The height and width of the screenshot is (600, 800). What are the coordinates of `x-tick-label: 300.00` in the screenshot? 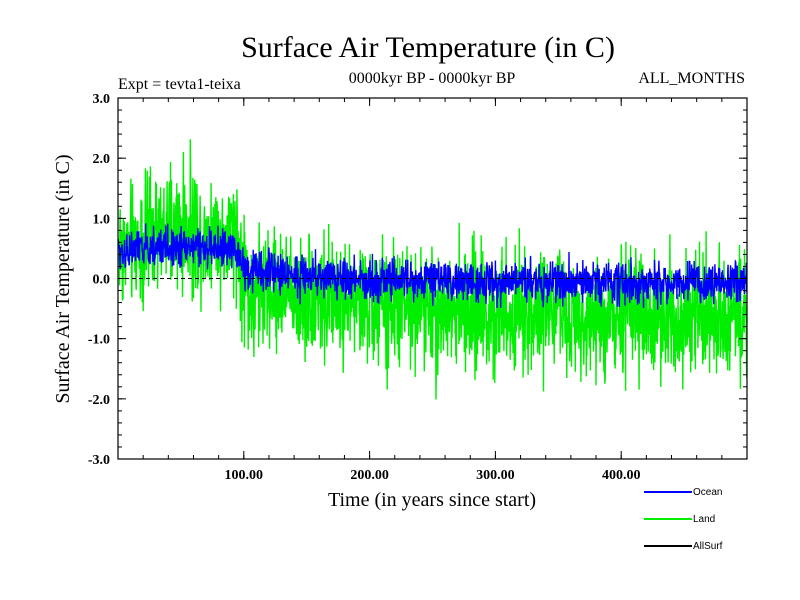 It's located at (495, 475).